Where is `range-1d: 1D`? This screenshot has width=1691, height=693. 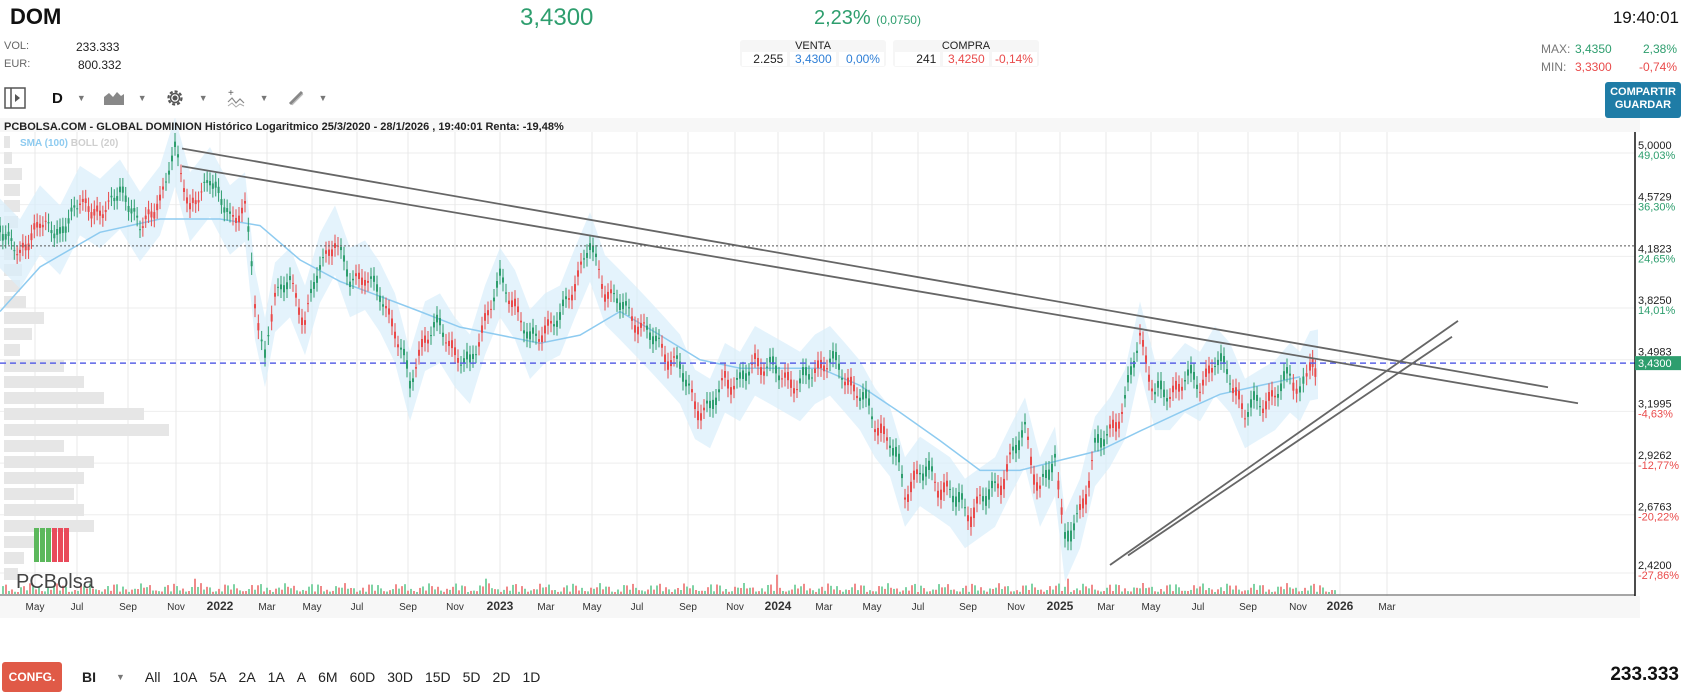
range-1d: 1D is located at coordinates (531, 676).